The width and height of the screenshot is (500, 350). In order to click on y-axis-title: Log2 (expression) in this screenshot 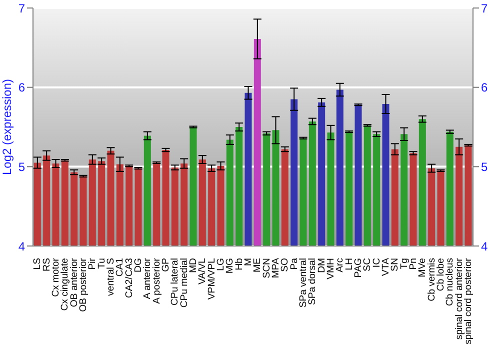, I will do `click(7, 127)`.